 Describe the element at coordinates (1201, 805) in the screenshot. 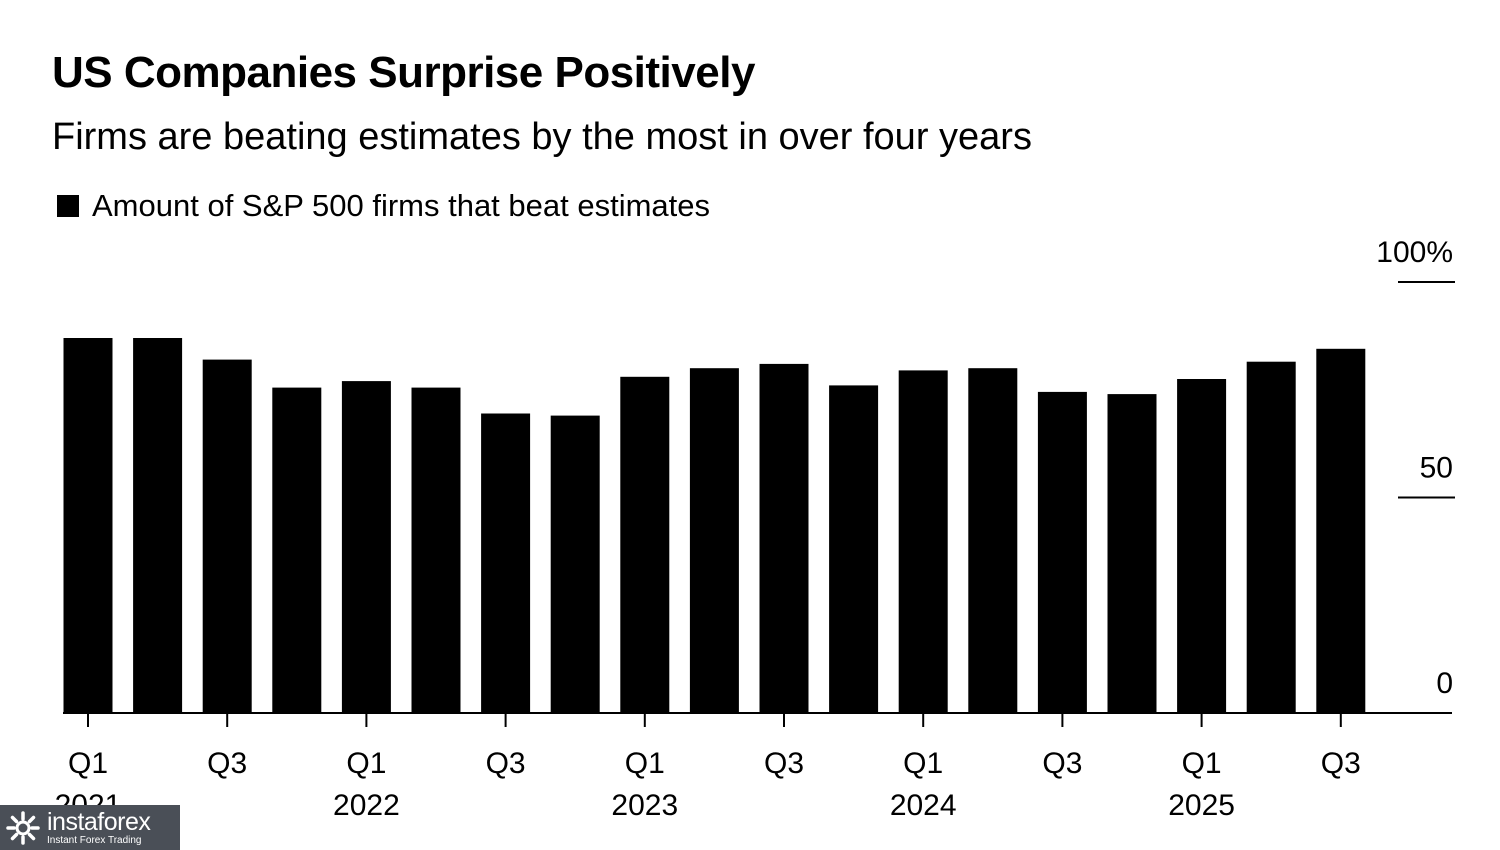

I see `x-tick-label-year: 2025` at that location.